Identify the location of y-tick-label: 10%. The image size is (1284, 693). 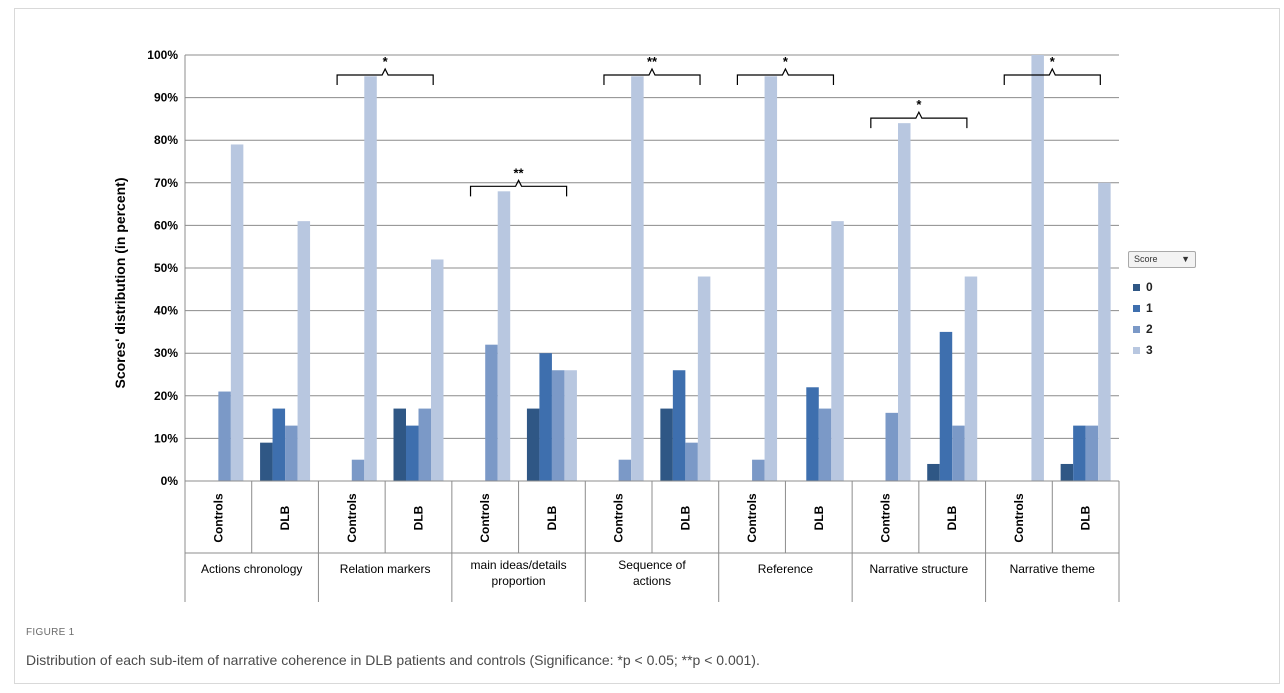
(166, 438).